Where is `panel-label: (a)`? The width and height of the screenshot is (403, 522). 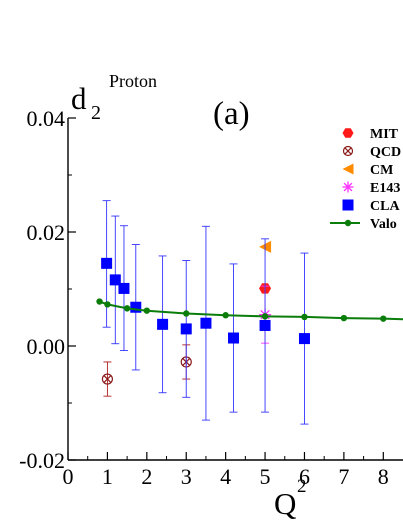 panel-label: (a) is located at coordinates (231, 114).